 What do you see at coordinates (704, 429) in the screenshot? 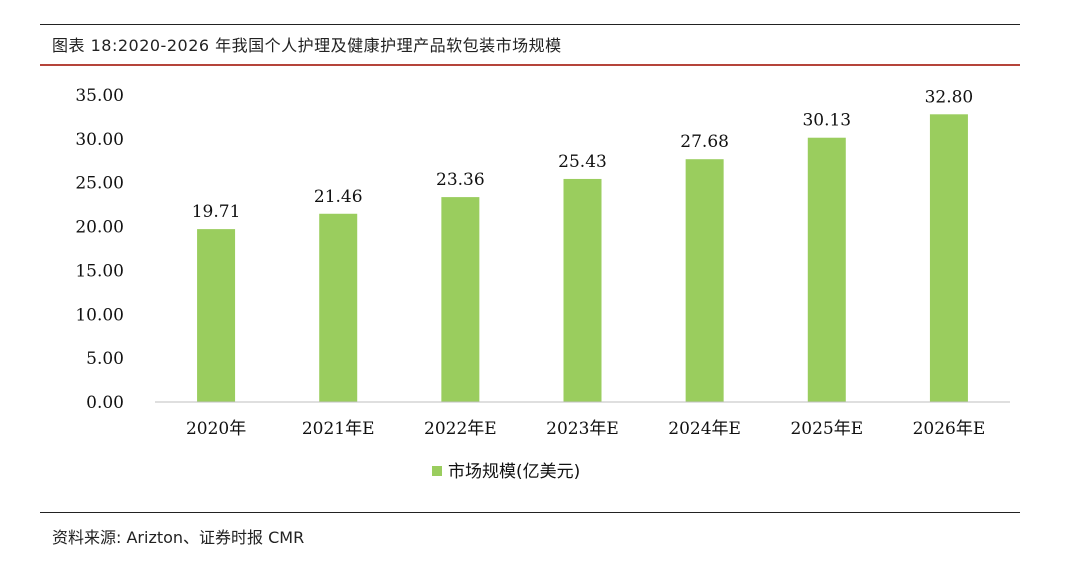
I see `x-tick-label: 2024年E` at bounding box center [704, 429].